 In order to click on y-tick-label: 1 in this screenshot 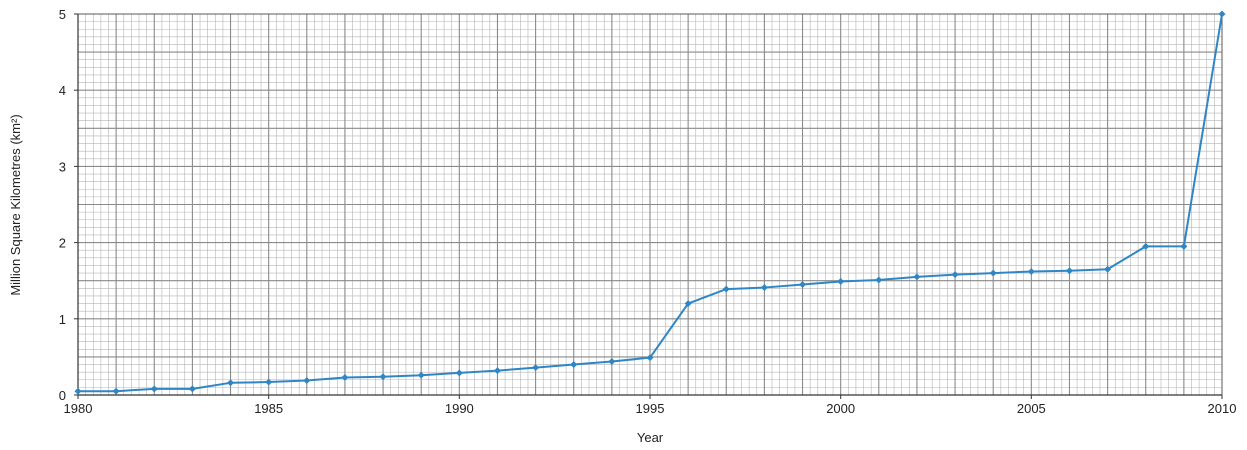, I will do `click(62, 319)`.